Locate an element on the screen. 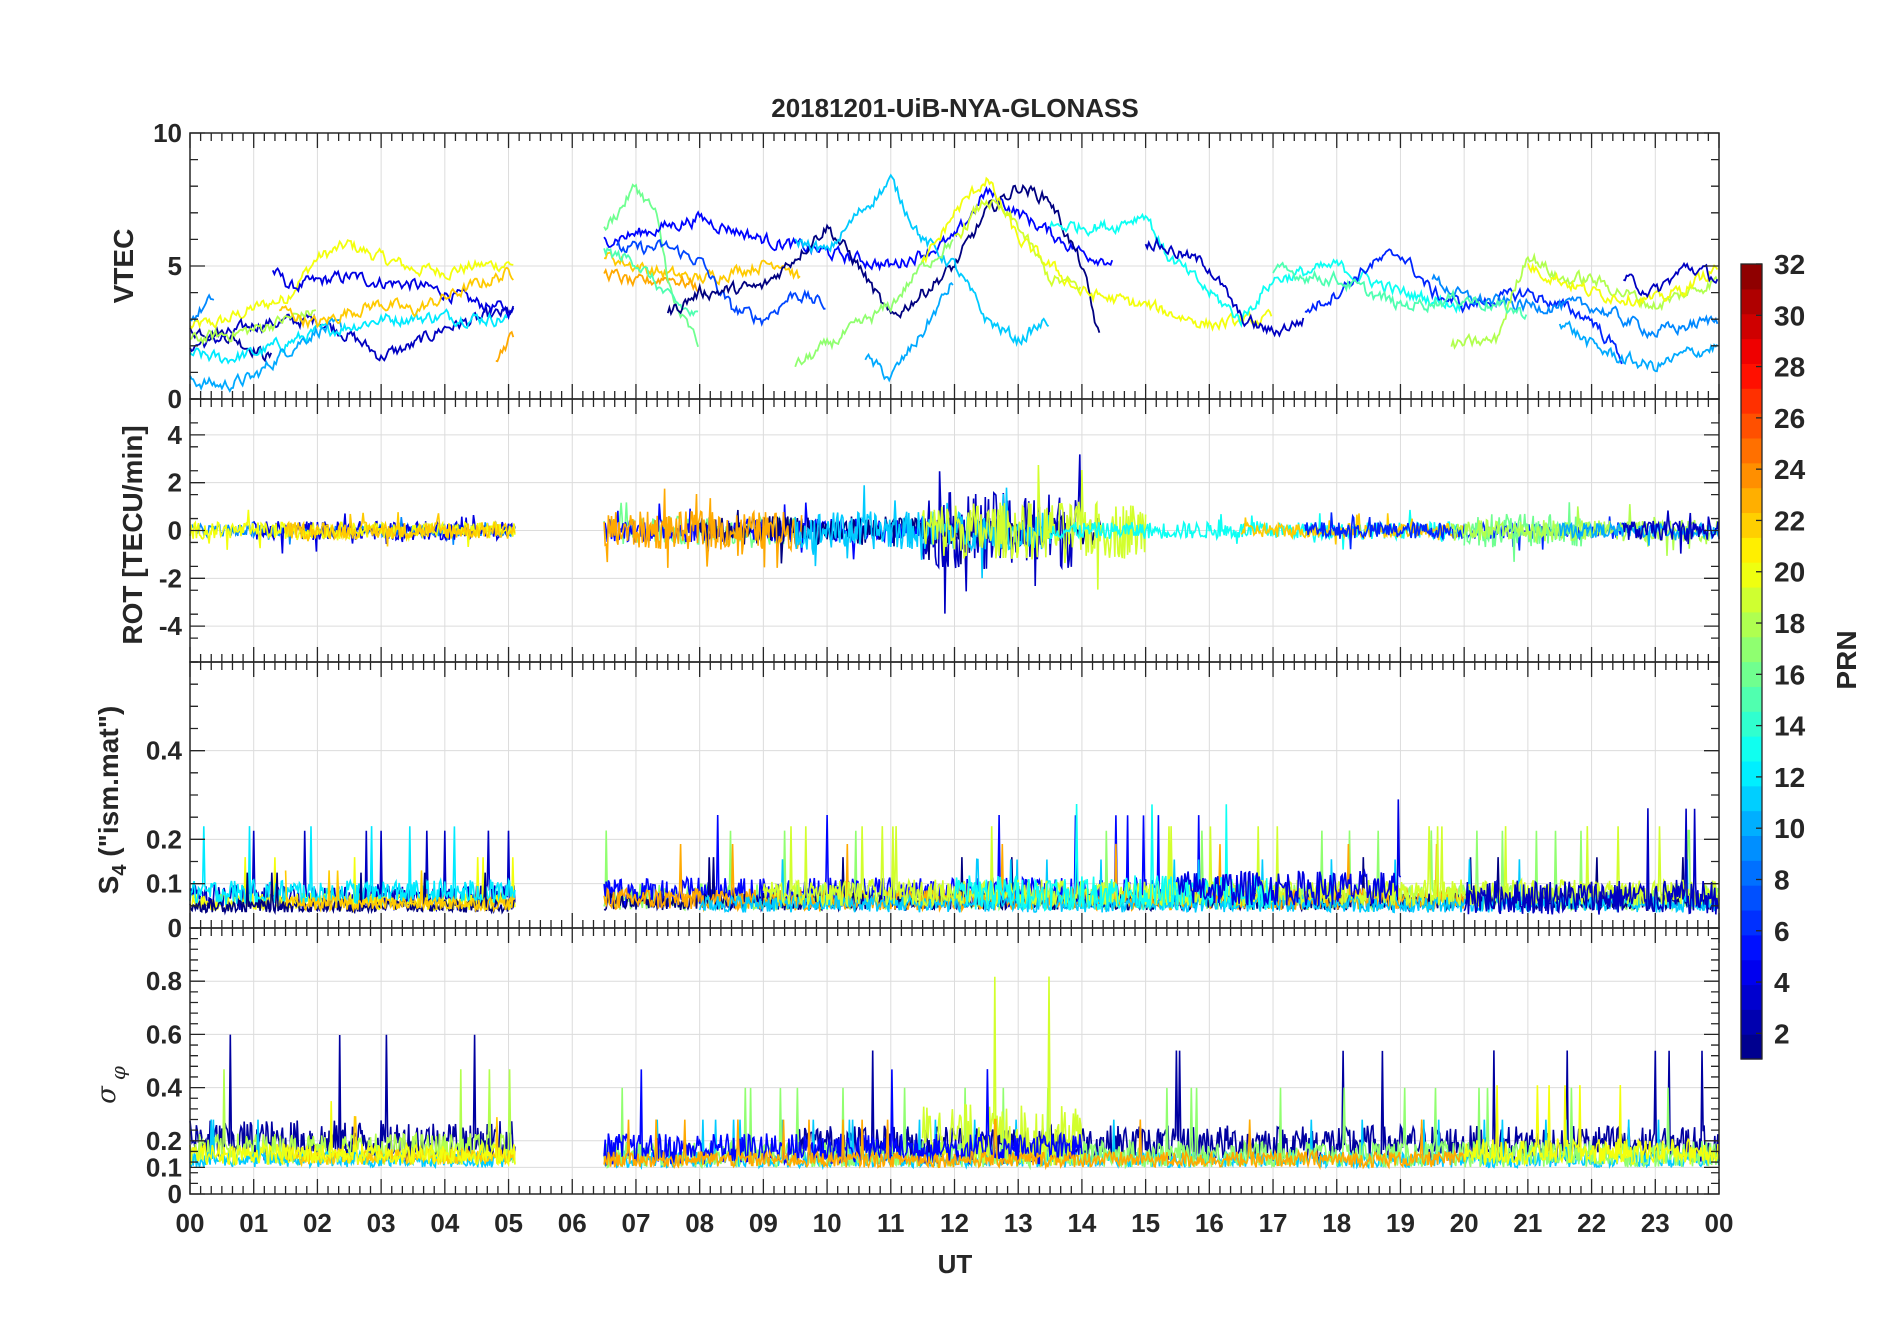  x-tick-label: 22 is located at coordinates (1591, 1223).